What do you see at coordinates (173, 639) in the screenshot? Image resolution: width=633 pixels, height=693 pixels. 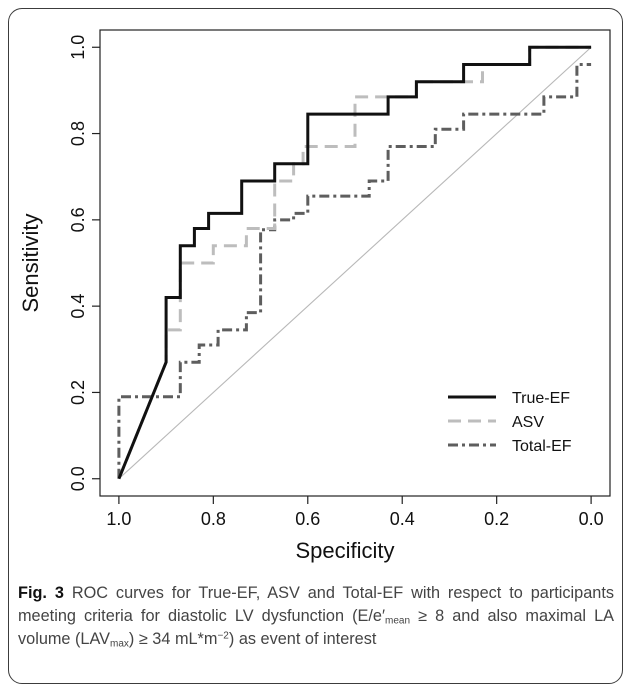 I see `caption-text: ) ≥ 34 mL*m` at bounding box center [173, 639].